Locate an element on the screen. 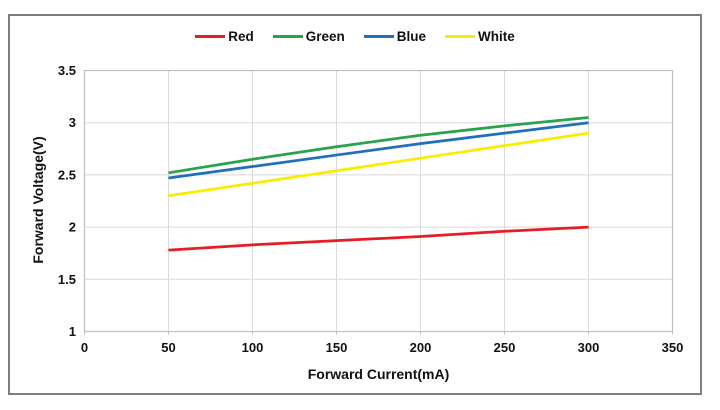 The height and width of the screenshot is (410, 720). y-tick-label: 3 is located at coordinates (72, 122).